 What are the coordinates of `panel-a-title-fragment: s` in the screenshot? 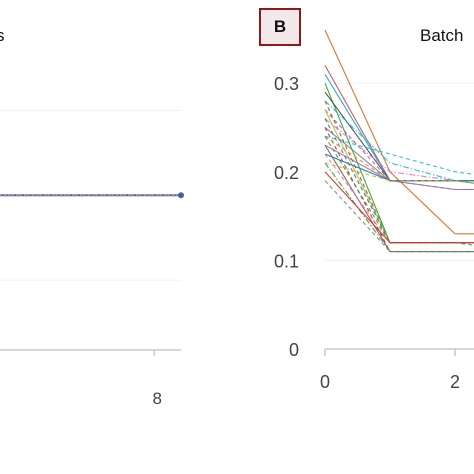 It's located at (2, 35).